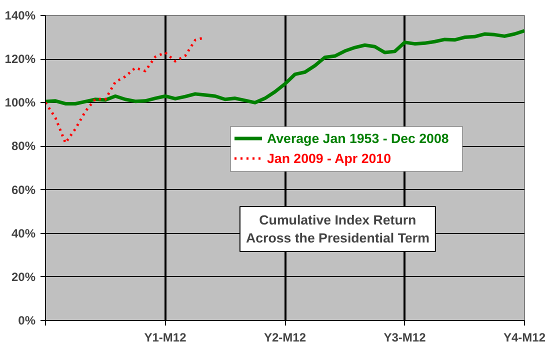 The image size is (550, 350). What do you see at coordinates (23, 146) in the screenshot?
I see `y-tick-label: 80%` at bounding box center [23, 146].